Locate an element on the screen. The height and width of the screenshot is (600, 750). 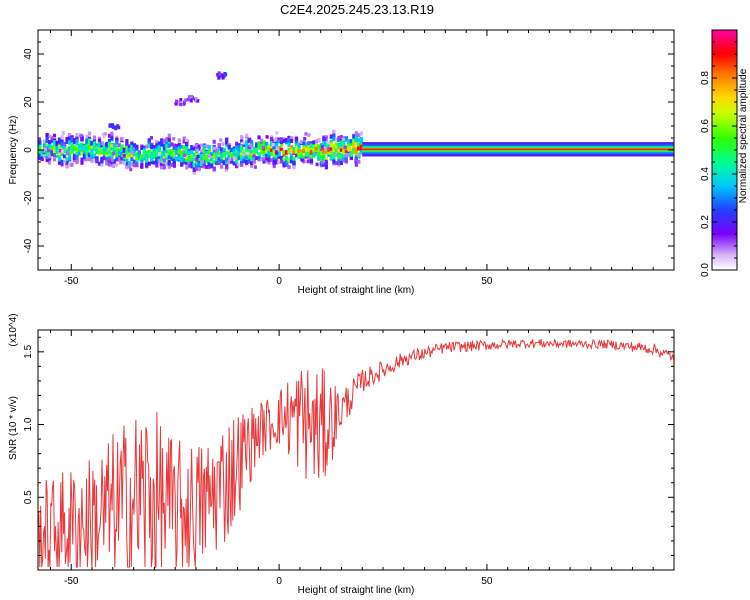
colorbar-tick-label: 0.6 is located at coordinates (705, 126).